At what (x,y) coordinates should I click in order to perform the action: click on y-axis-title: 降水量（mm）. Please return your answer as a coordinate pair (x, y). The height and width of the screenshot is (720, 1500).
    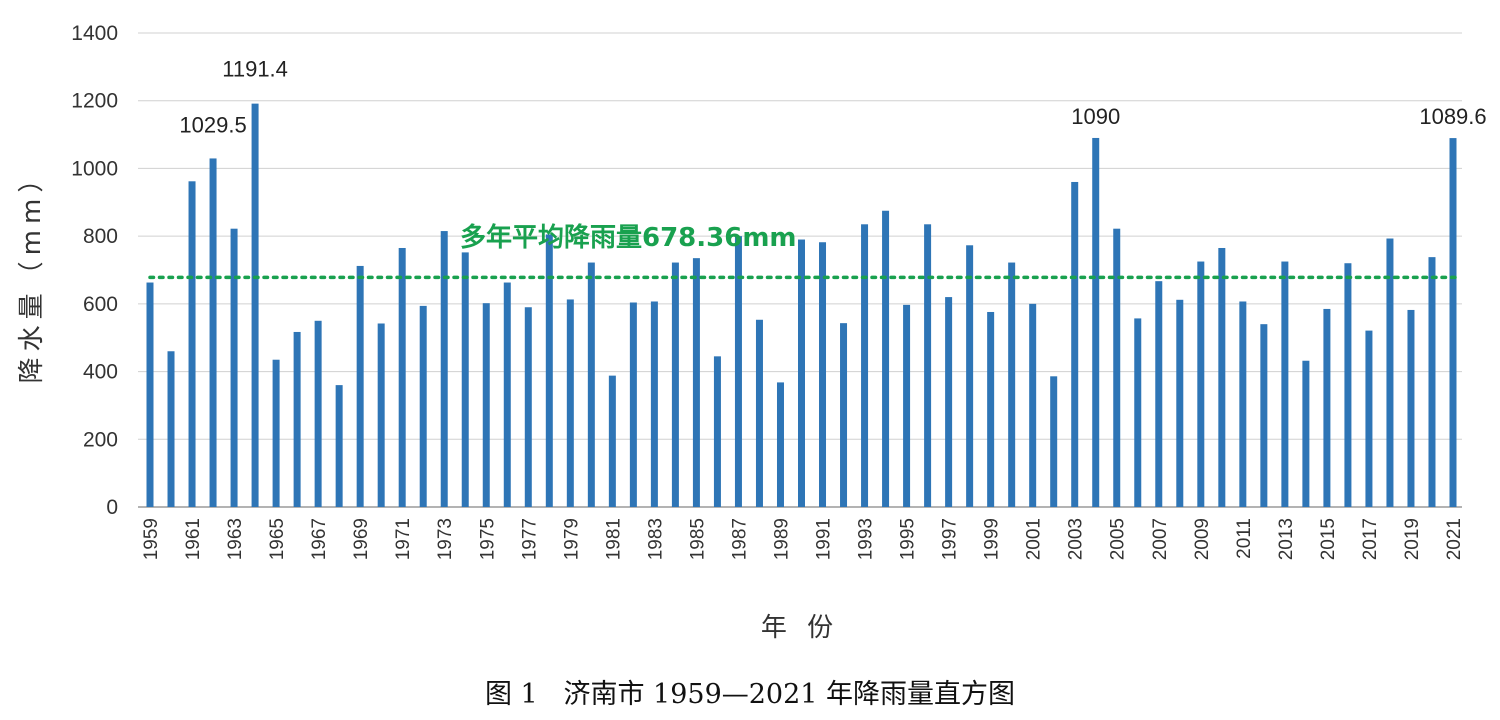
    Looking at the image, I should click on (32, 272).